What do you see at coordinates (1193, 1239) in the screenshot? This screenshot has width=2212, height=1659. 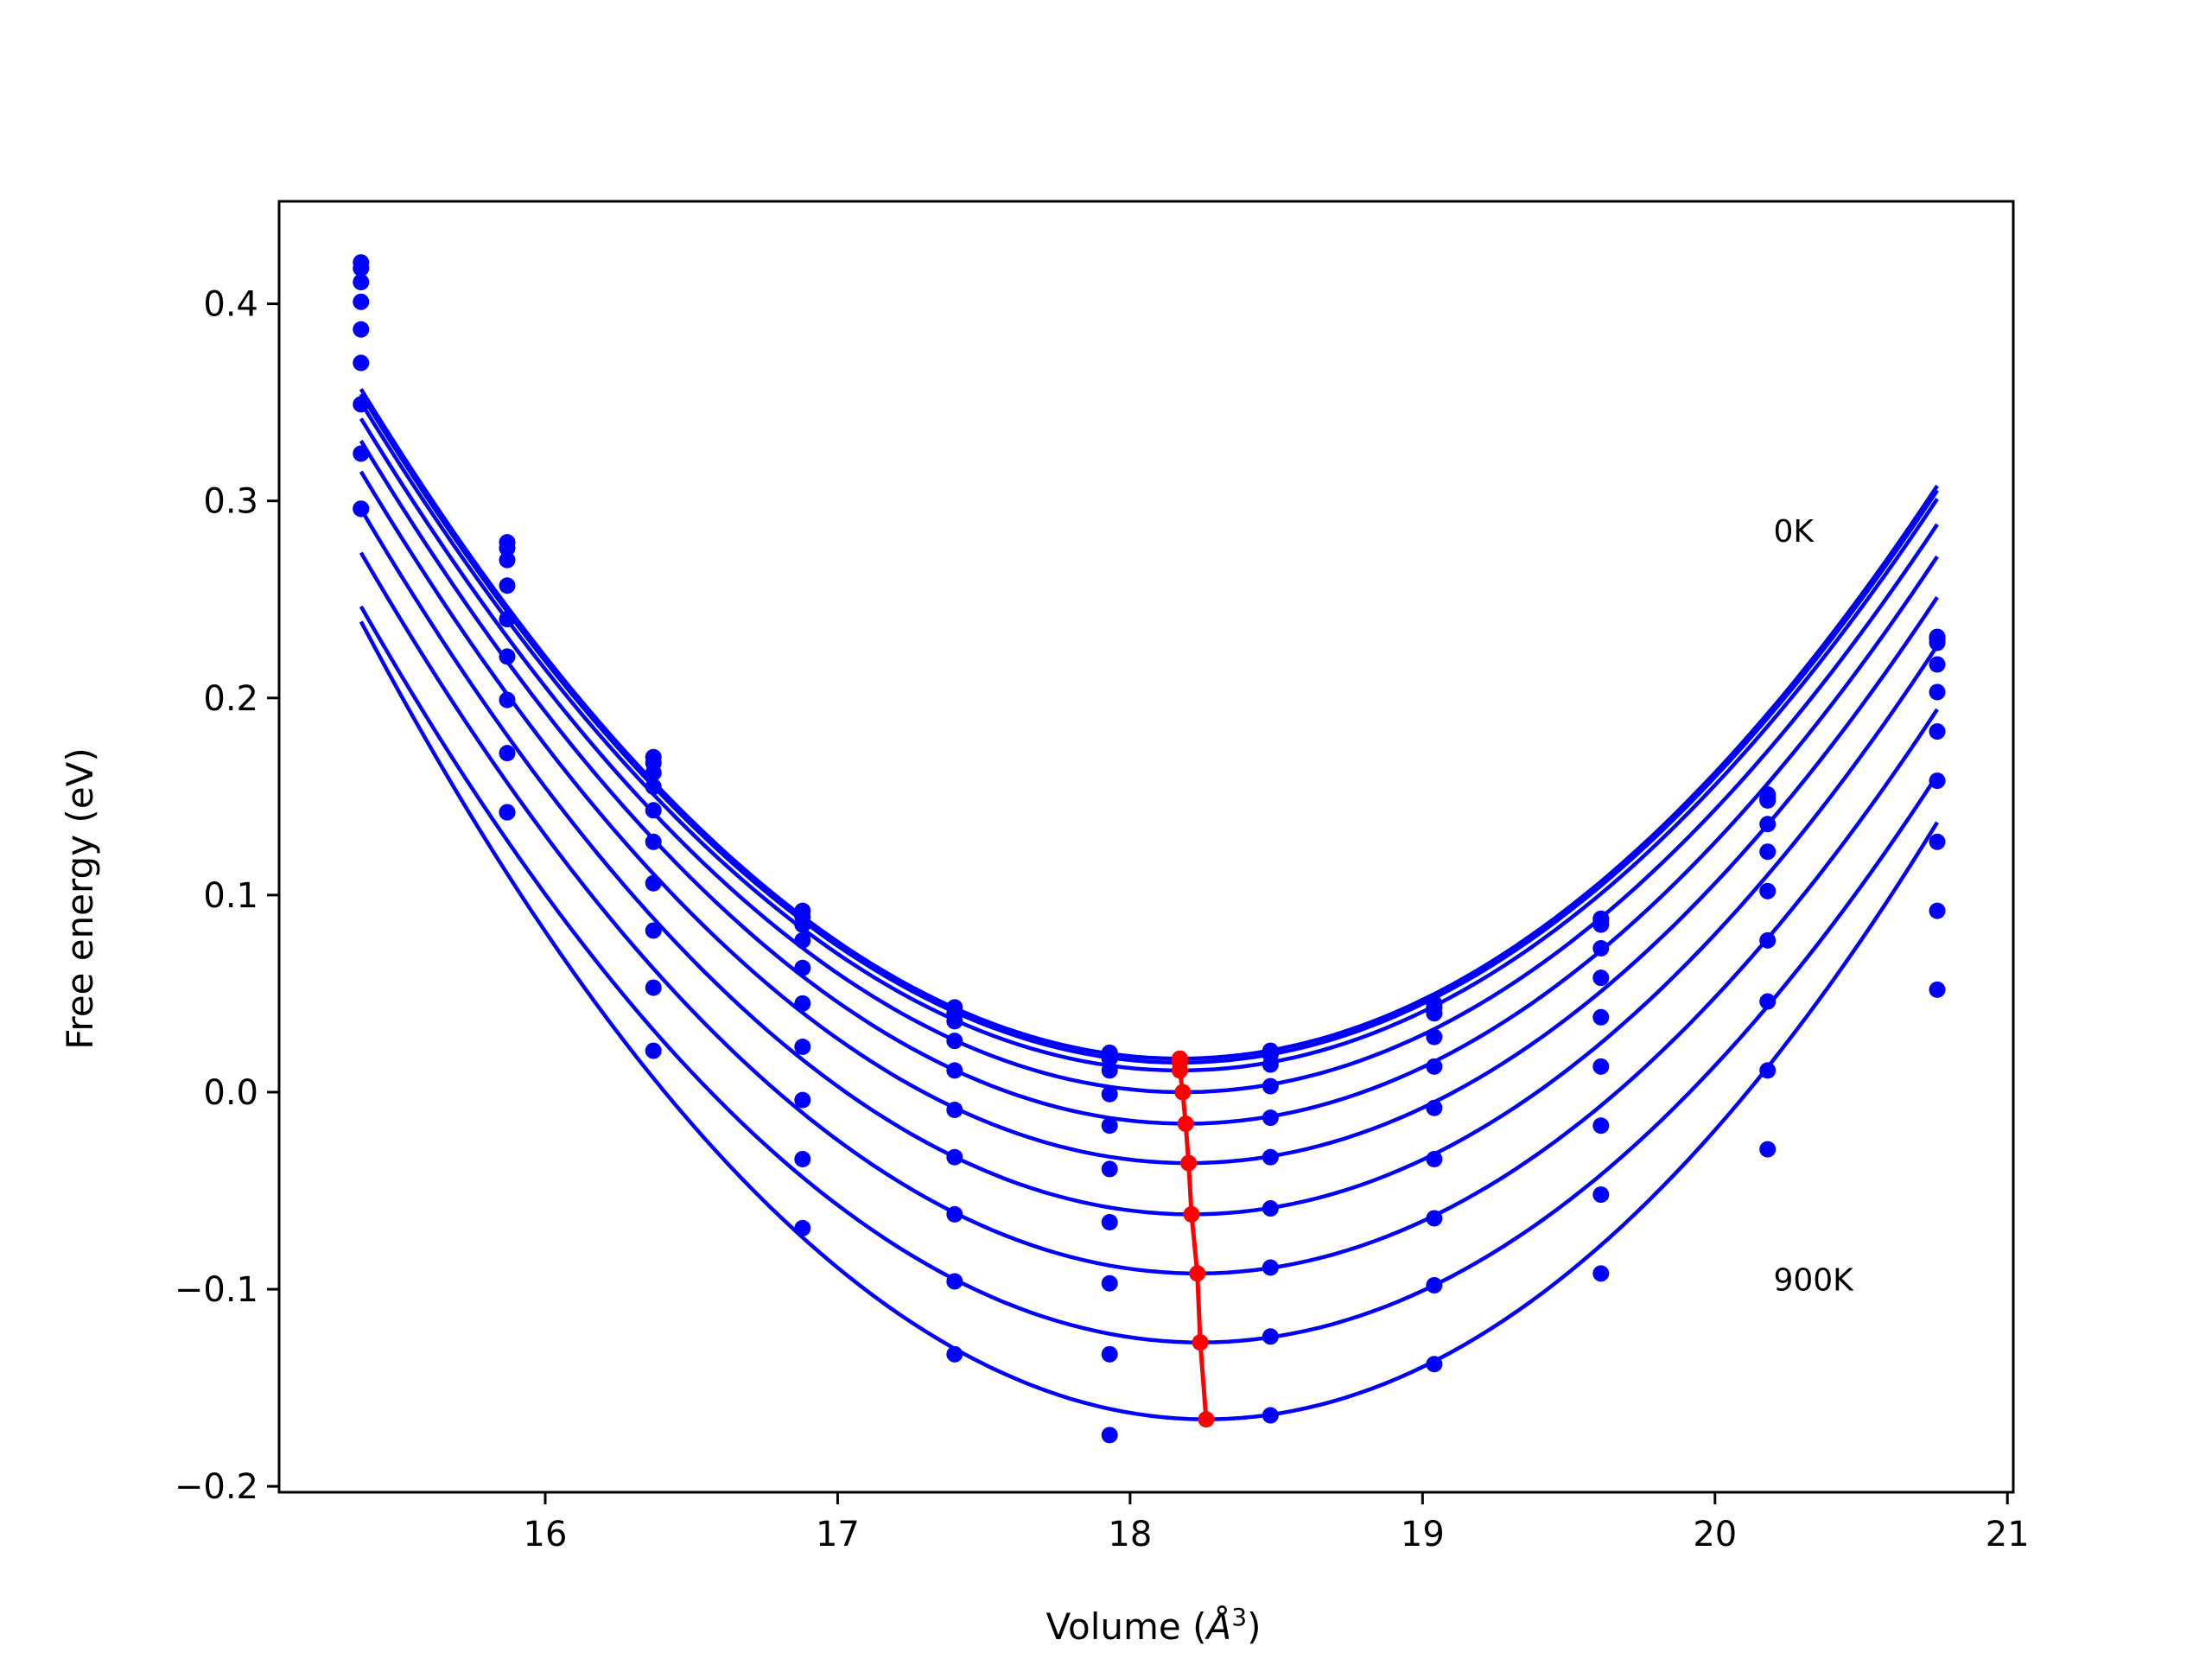 I see `equilibrium-line` at bounding box center [1193, 1239].